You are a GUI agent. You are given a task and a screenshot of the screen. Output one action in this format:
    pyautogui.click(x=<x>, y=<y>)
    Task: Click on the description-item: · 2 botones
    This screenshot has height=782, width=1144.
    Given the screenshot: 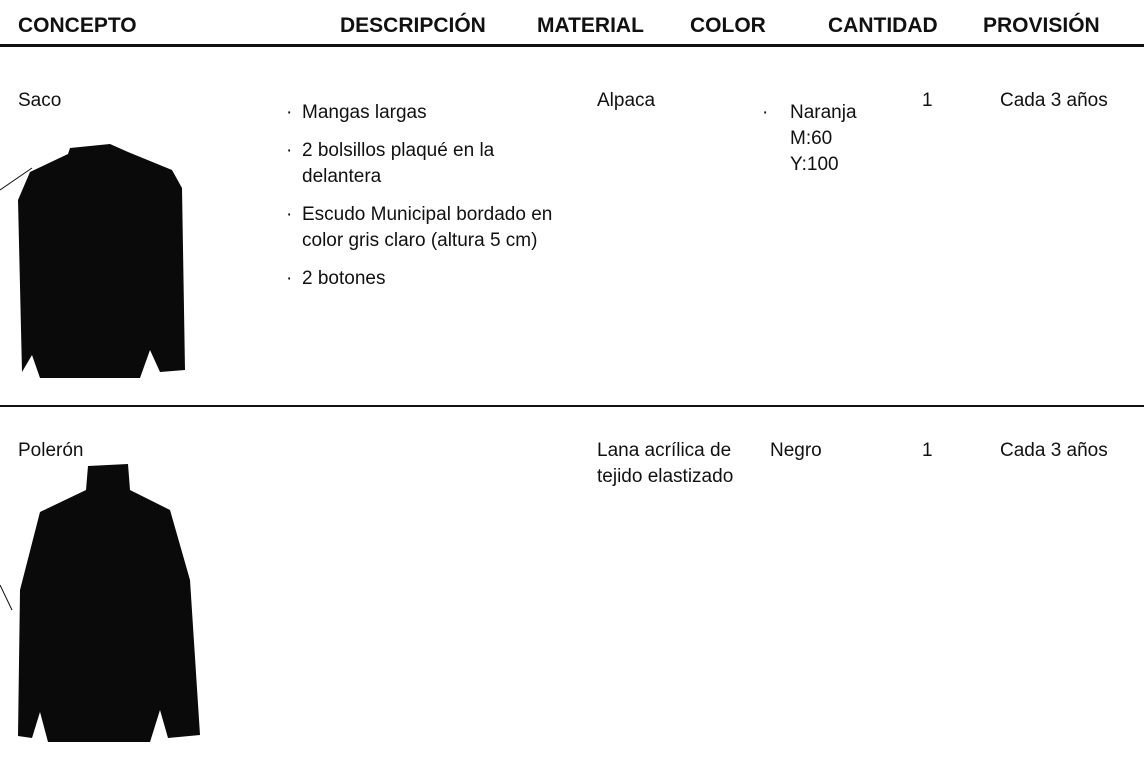 What is the action you would take?
    pyautogui.click(x=336, y=278)
    